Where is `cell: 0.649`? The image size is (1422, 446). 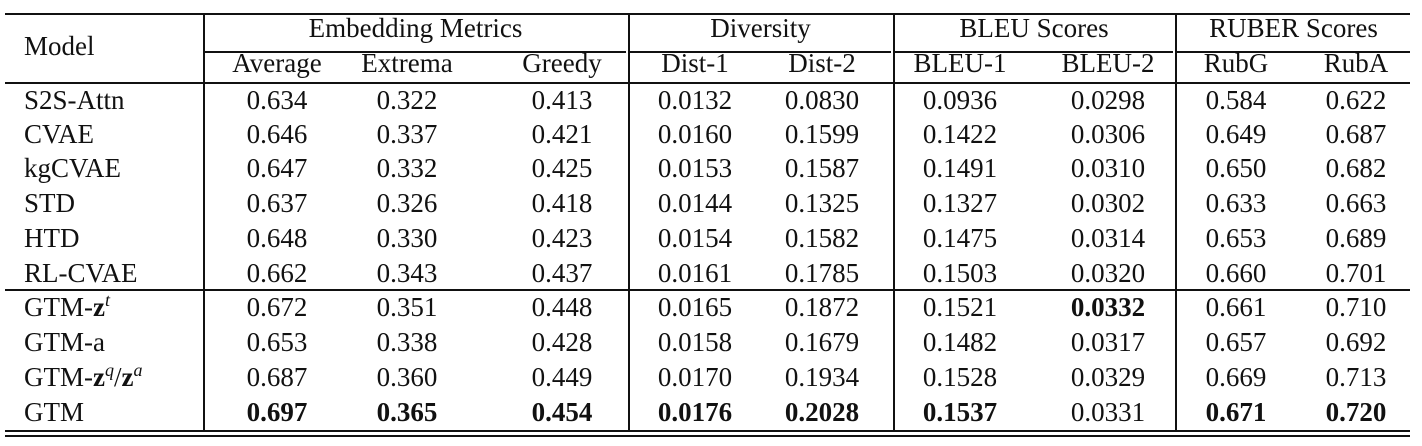
cell: 0.649 is located at coordinates (1236, 134).